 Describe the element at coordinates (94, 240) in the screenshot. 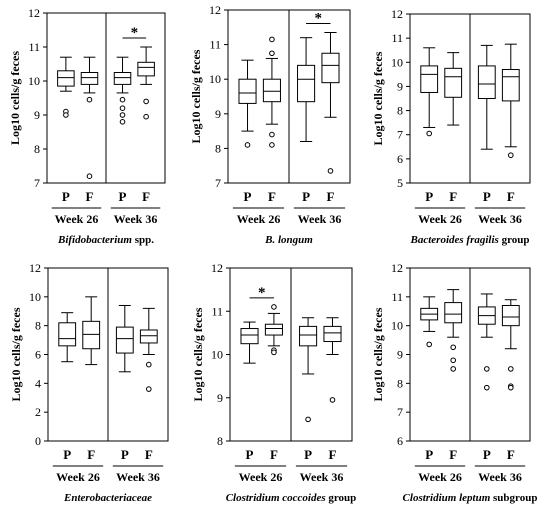

I see `caption-organism: Bifidobacterium` at that location.